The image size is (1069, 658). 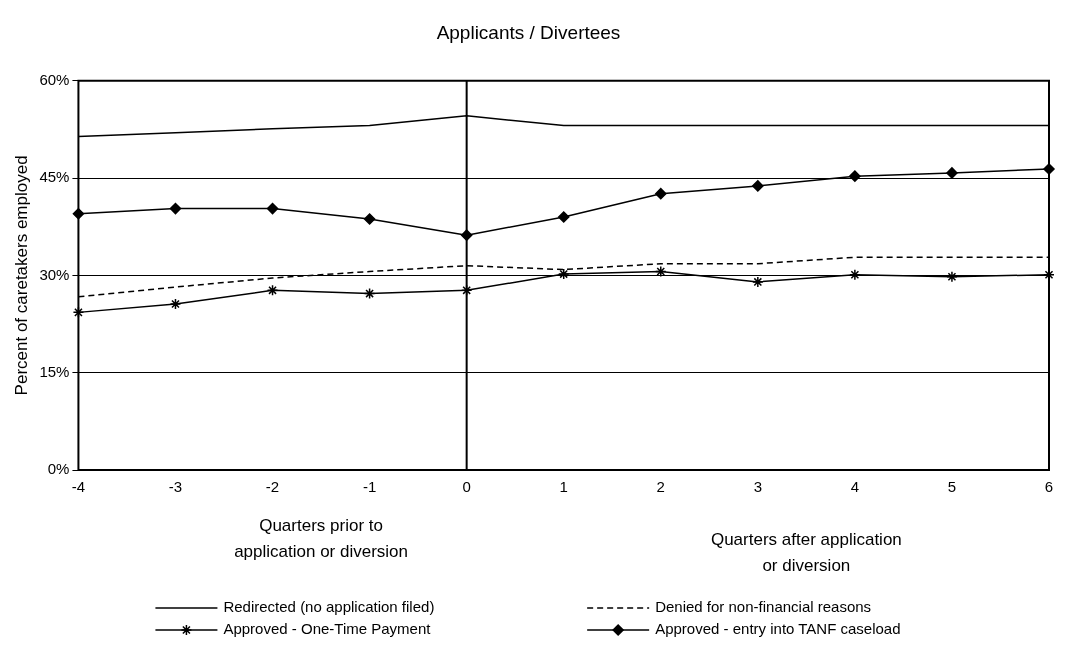 I want to click on y-tick-label: 45%, so click(x=54, y=177).